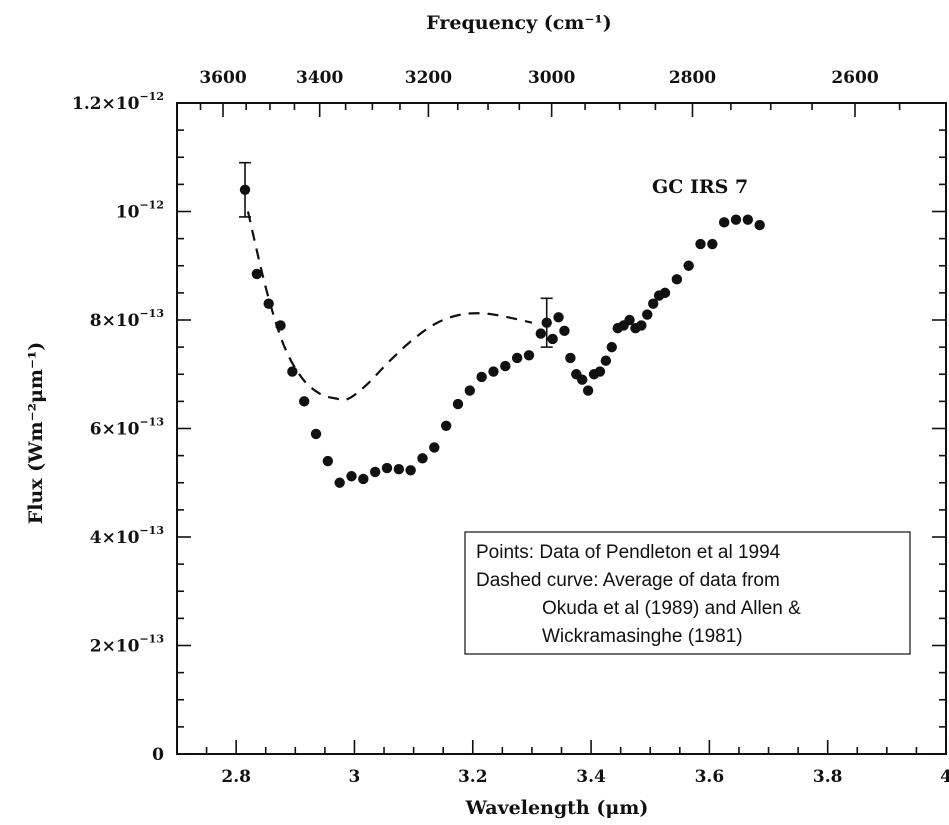 The height and width of the screenshot is (825, 949). I want to click on legend-line-4: Wickramasinghe (1981), so click(642, 636).